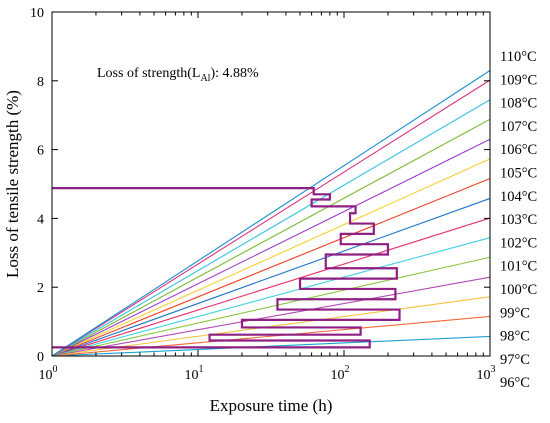 This screenshot has height=423, width=550. I want to click on series-label: 101°C, so click(518, 267).